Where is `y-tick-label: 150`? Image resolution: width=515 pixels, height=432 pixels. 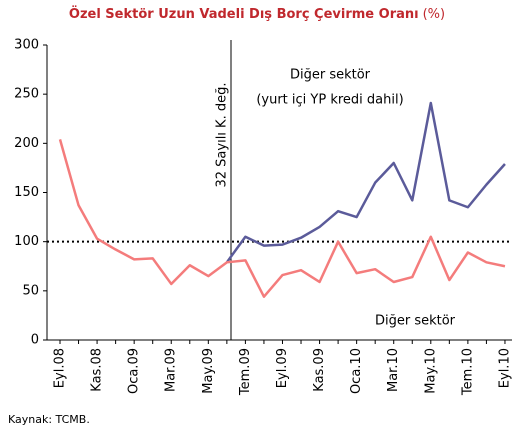 y-tick-label: 150 is located at coordinates (26, 192).